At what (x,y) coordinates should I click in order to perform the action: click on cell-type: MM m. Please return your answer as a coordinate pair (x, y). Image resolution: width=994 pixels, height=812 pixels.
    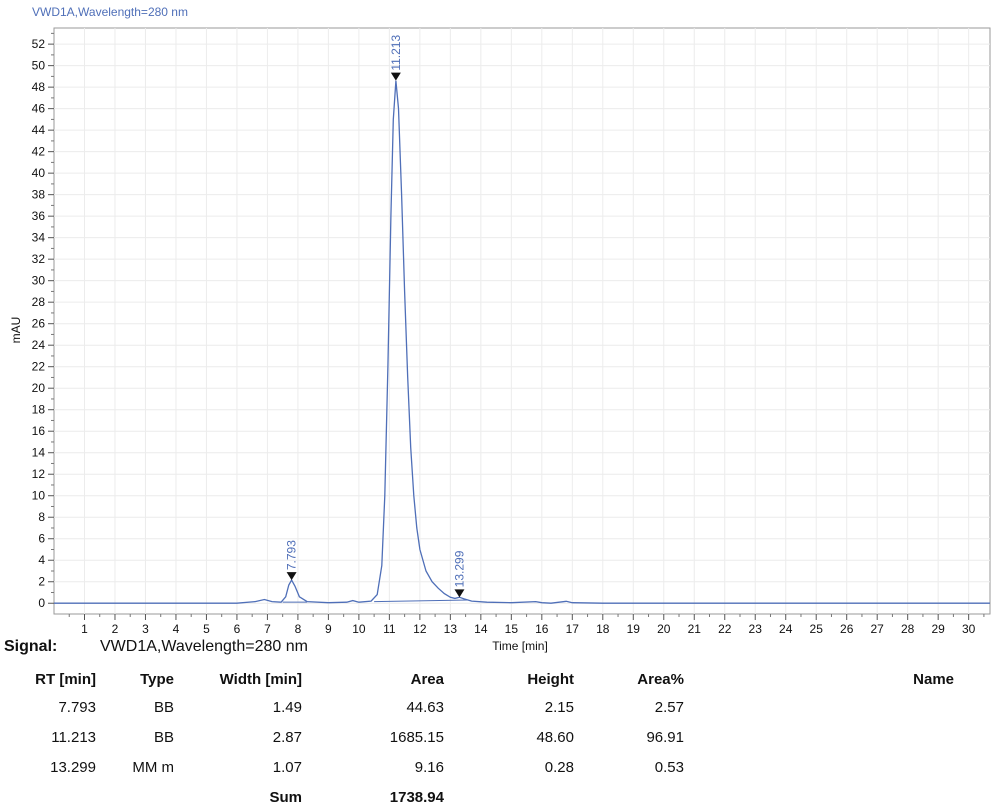
    Looking at the image, I should click on (153, 767).